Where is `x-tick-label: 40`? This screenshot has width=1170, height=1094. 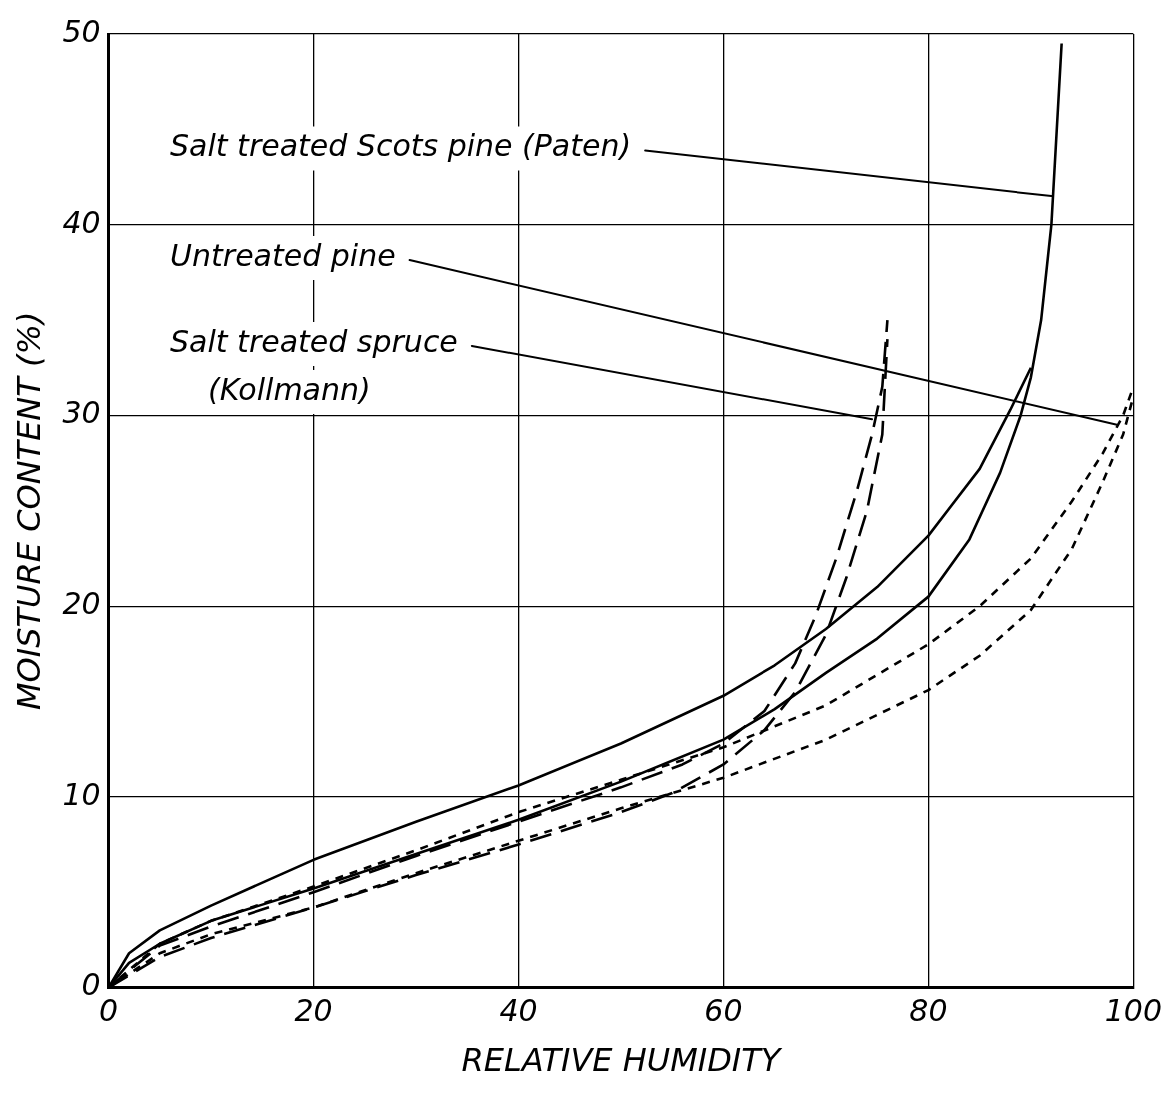 x-tick-label: 40 is located at coordinates (518, 1011).